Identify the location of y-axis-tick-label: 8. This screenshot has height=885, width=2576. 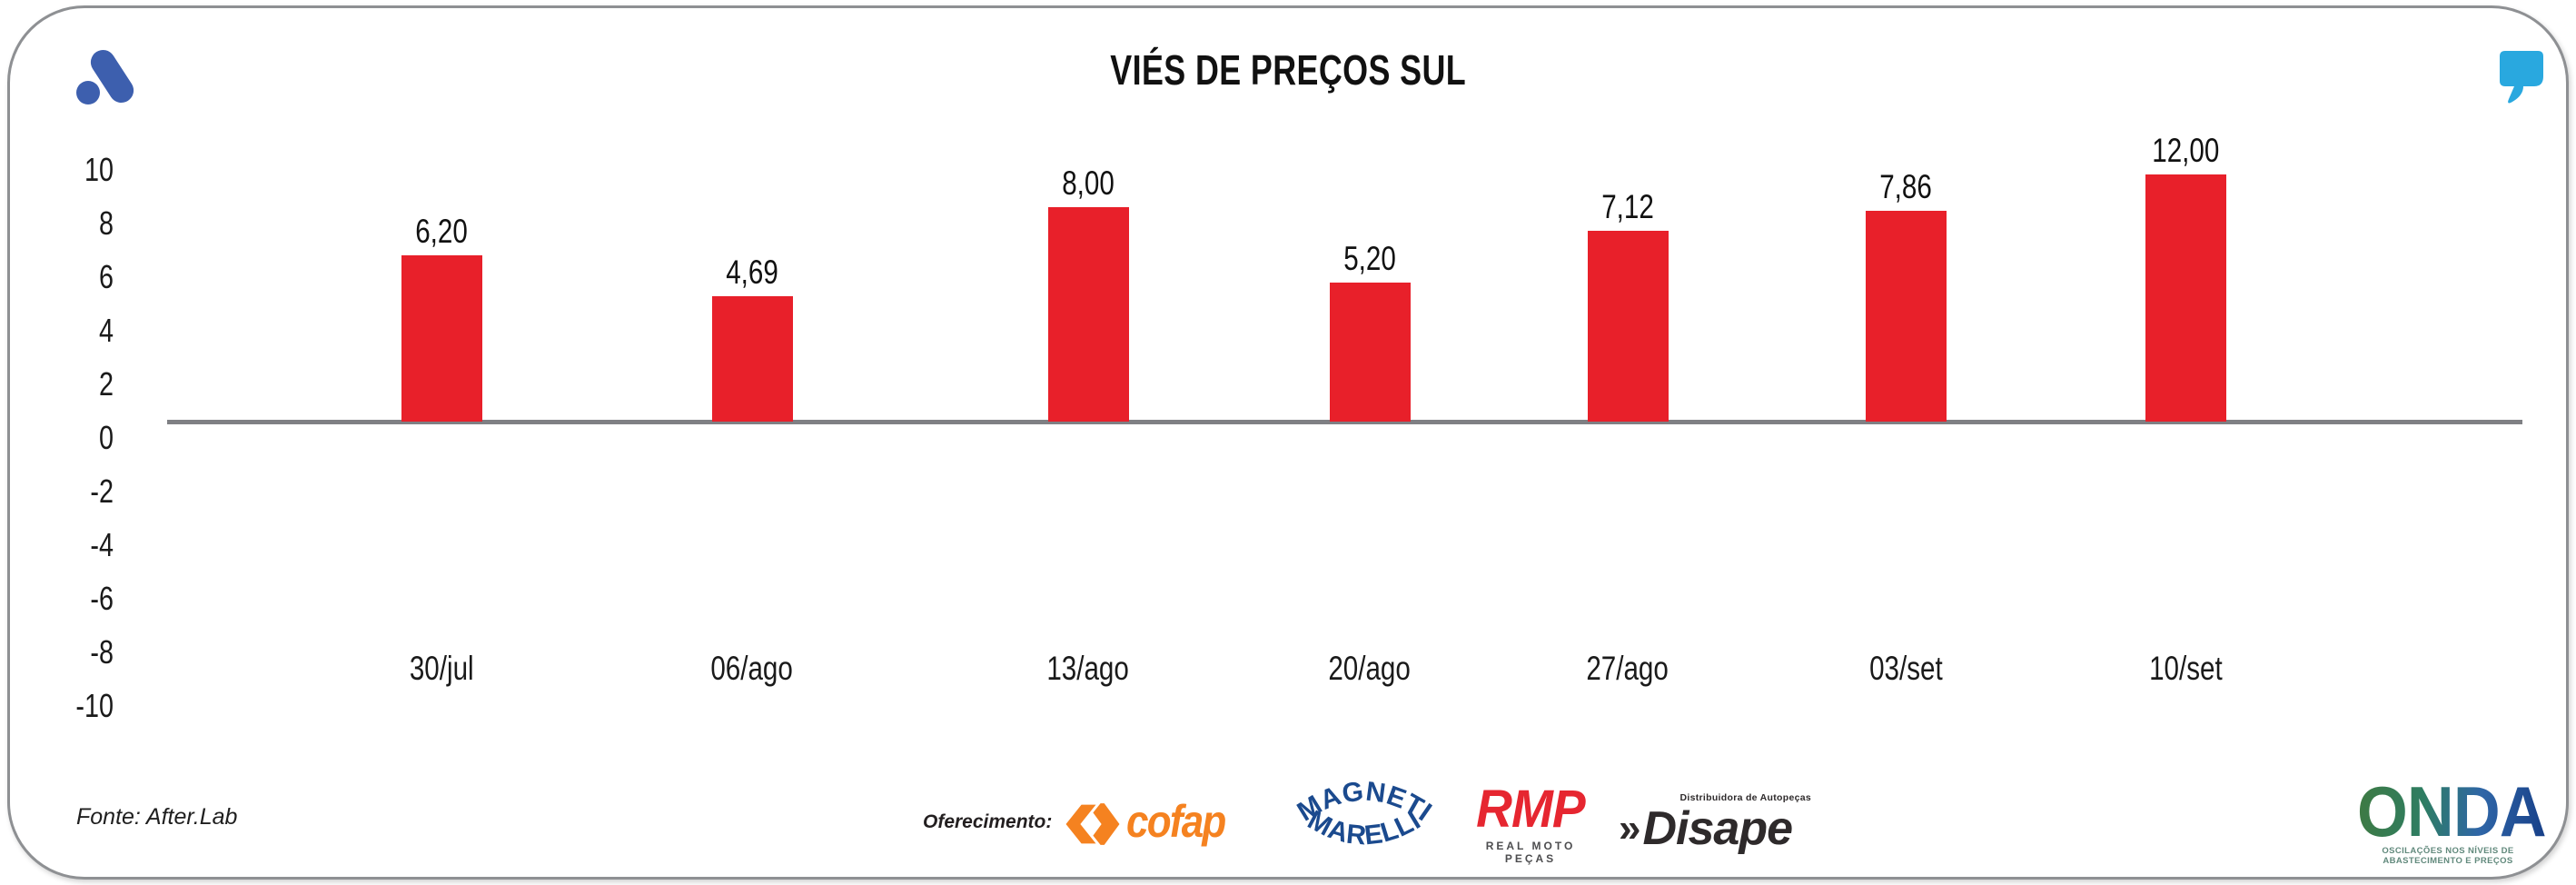
(106, 223).